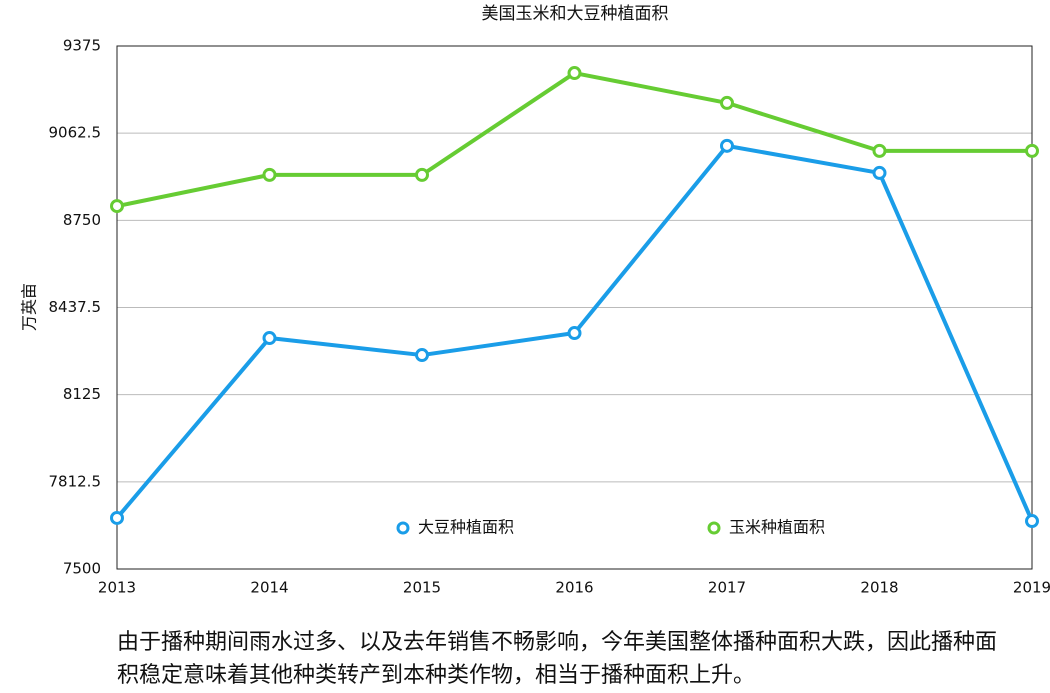 This screenshot has height=693, width=1050. Describe the element at coordinates (1031, 588) in the screenshot. I see `x-tick-label: 2019` at that location.